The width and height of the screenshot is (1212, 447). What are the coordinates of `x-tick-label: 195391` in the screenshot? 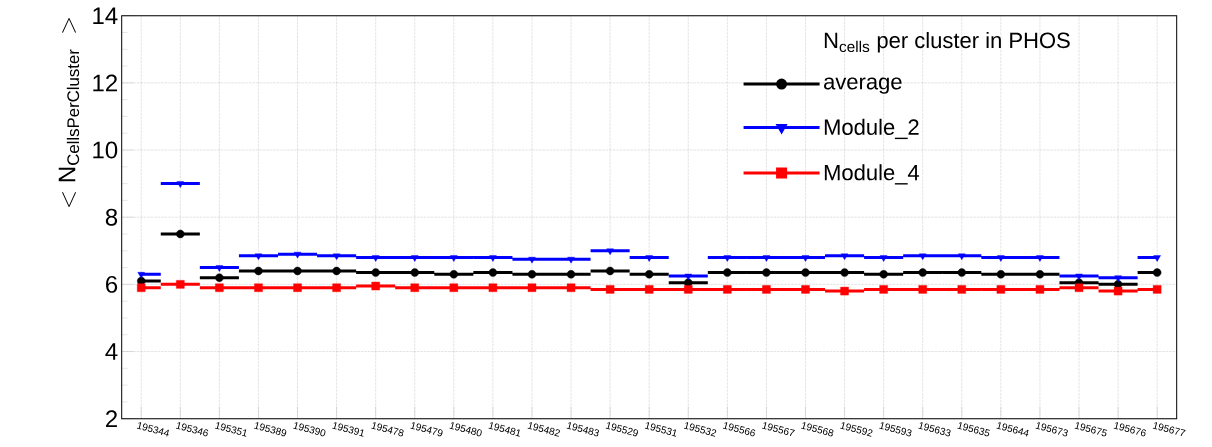 It's located at (348, 429).